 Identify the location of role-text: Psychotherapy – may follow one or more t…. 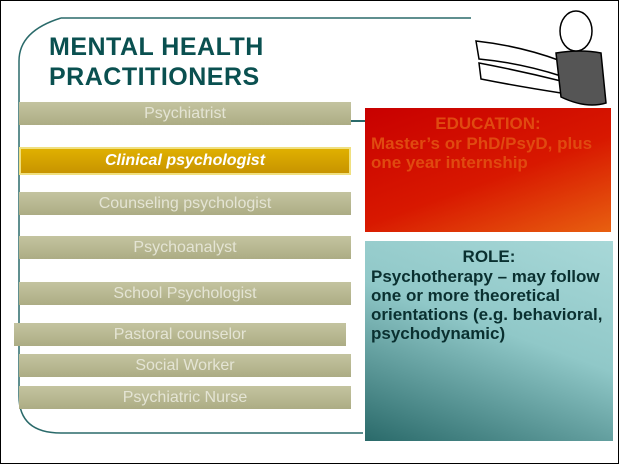
(487, 305).